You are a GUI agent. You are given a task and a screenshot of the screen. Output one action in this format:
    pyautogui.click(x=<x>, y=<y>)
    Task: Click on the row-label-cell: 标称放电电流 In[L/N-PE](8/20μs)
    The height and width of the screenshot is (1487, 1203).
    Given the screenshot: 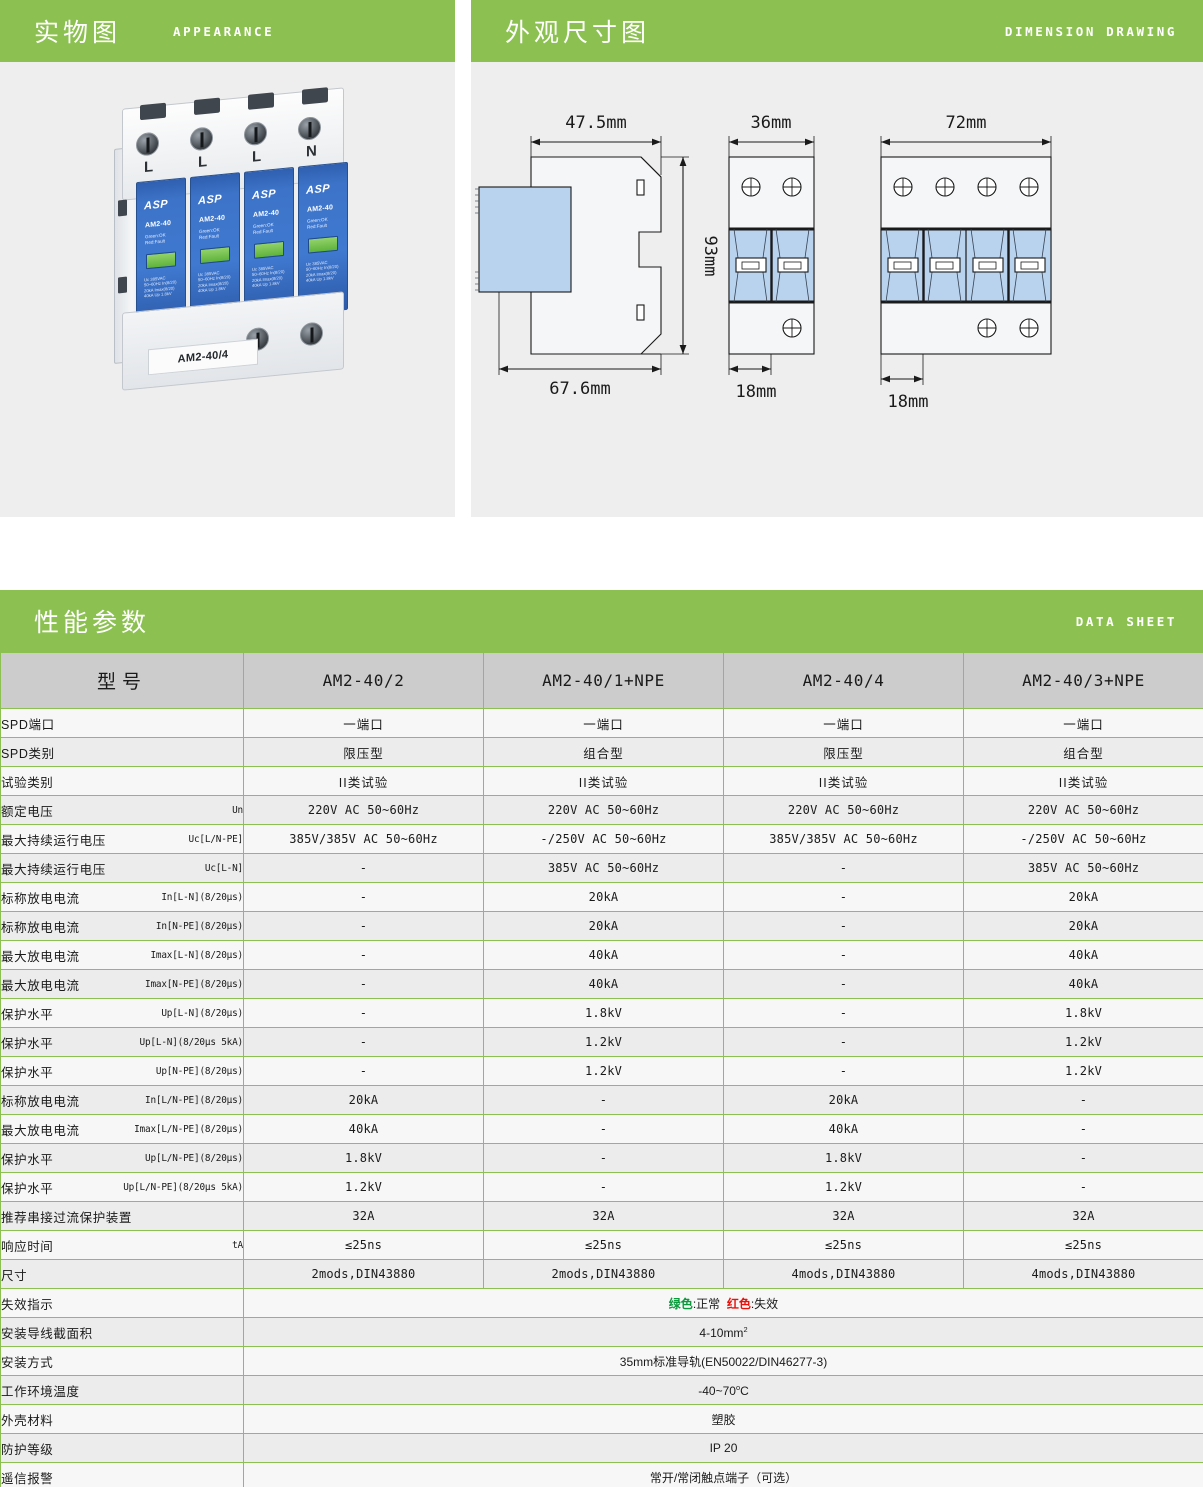 What is the action you would take?
    pyautogui.click(x=122, y=1100)
    